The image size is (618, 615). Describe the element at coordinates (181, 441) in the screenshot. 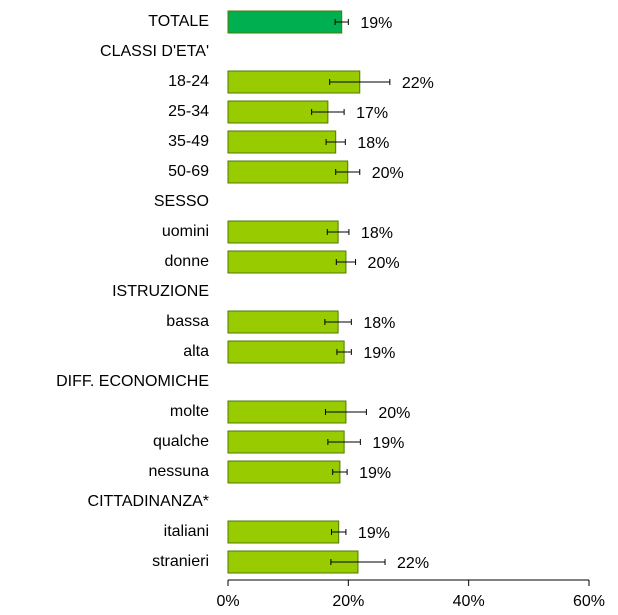

I see `category-label: qualche` at that location.